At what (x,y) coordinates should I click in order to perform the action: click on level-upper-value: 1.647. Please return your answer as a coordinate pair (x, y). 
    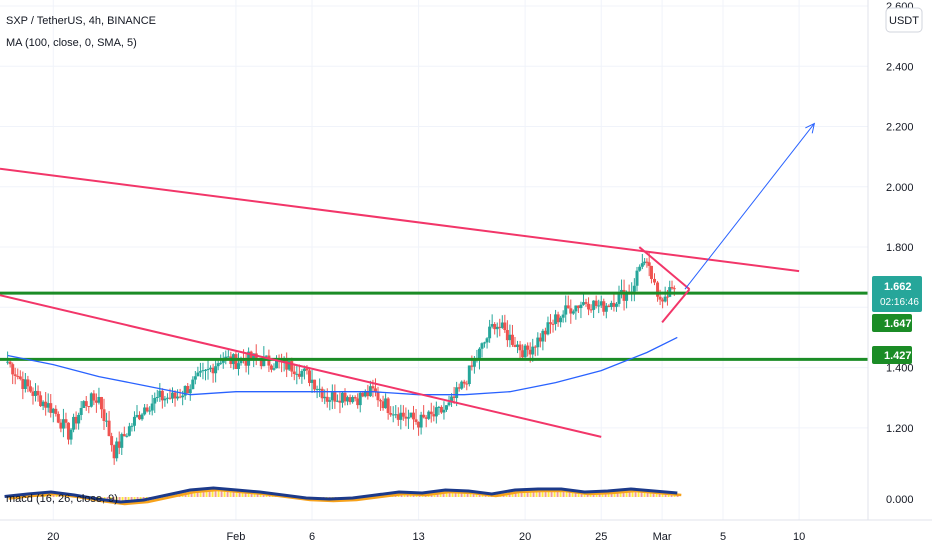
    Looking at the image, I should click on (898, 324).